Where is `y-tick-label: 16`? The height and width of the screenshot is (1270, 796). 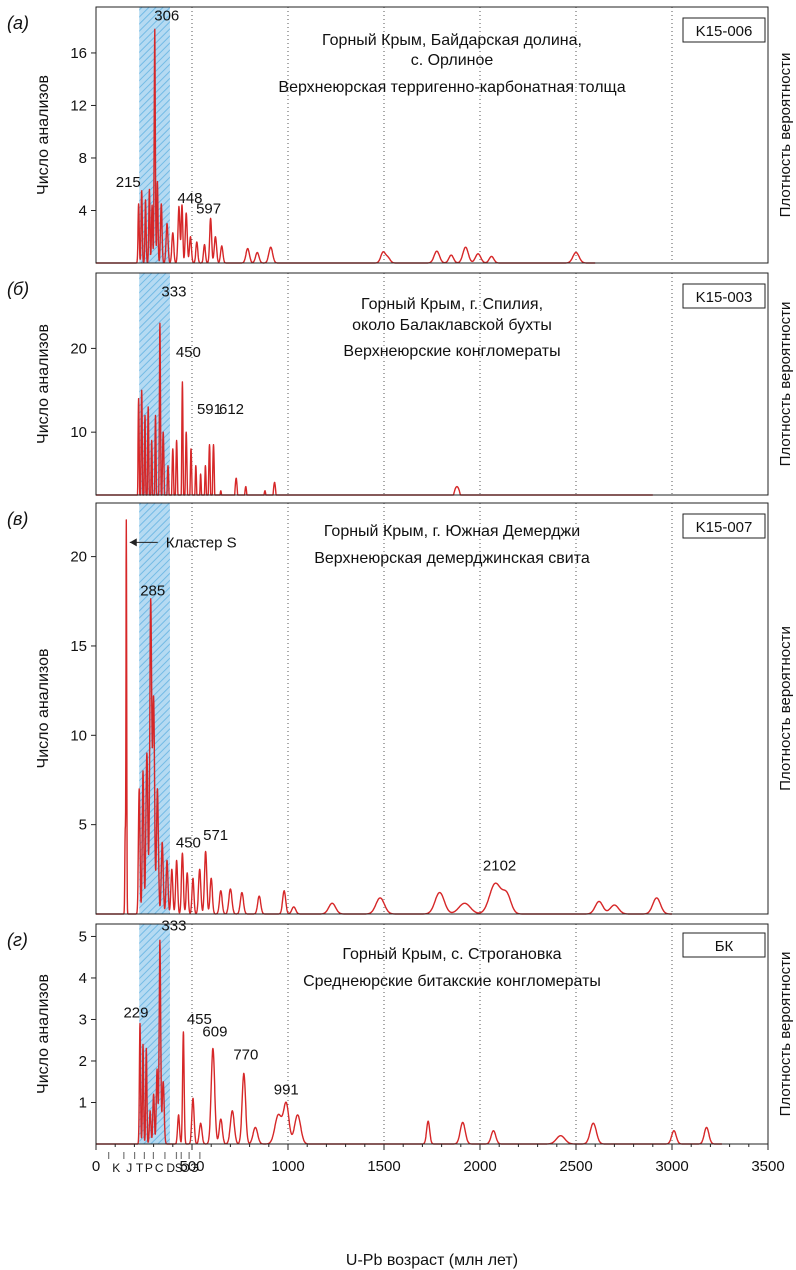
y-tick-label: 16 is located at coordinates (78, 53).